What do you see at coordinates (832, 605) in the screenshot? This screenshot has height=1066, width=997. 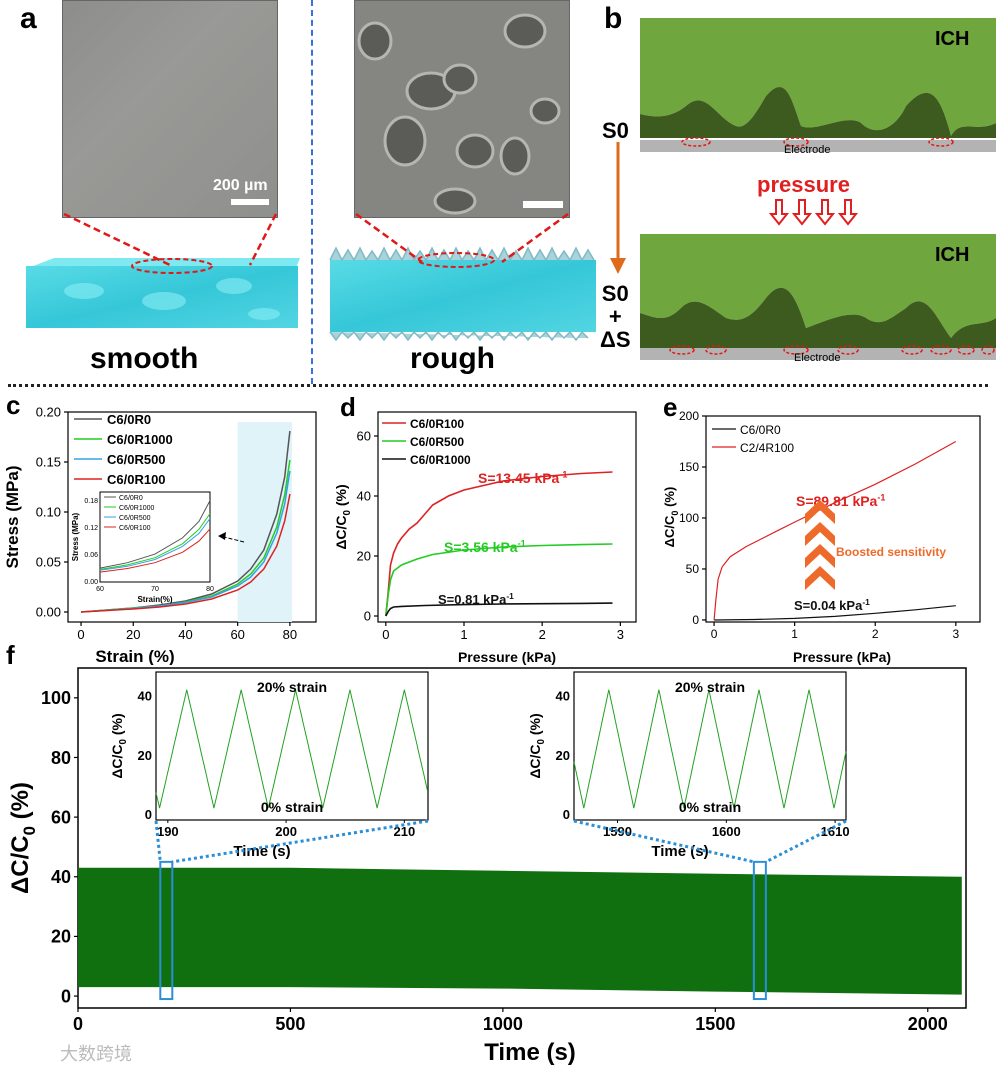 I see `sensitivity-annotation: S=0.04 kPa-1` at bounding box center [832, 605].